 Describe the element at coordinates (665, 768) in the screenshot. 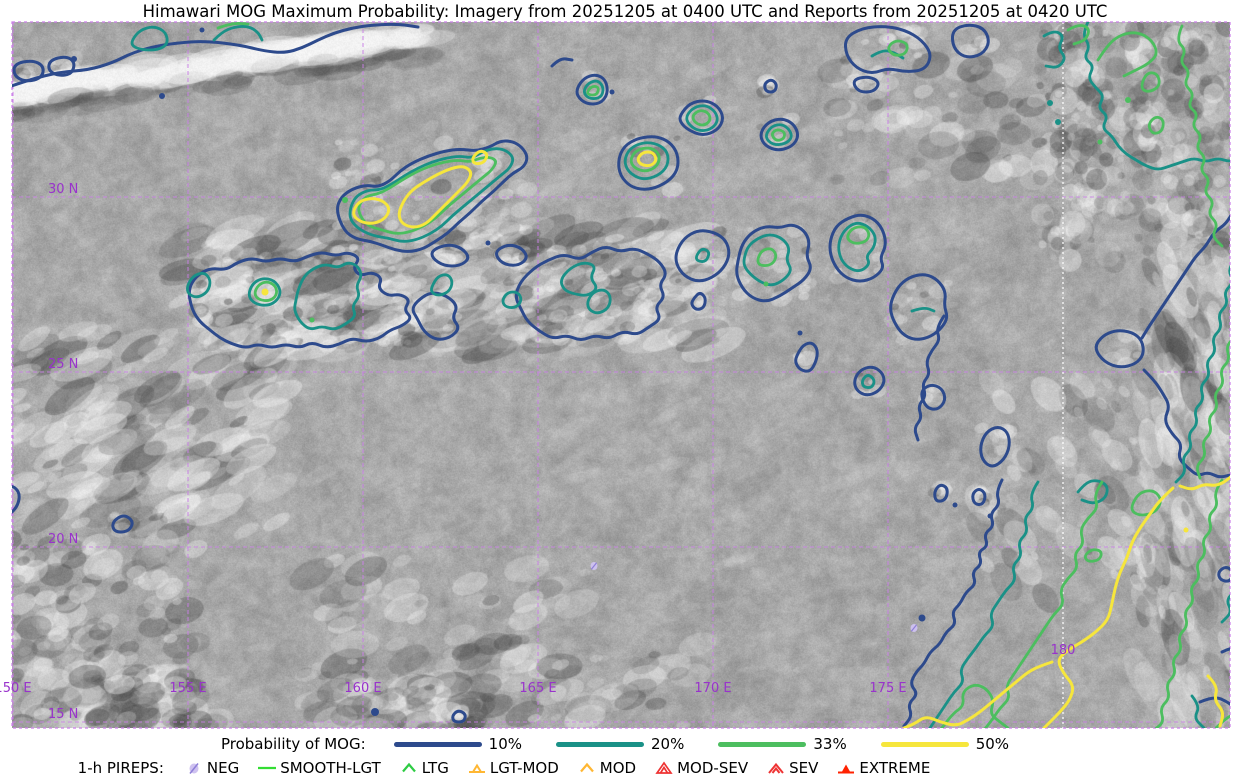

I see `pirep-mod-sev-icon` at that location.